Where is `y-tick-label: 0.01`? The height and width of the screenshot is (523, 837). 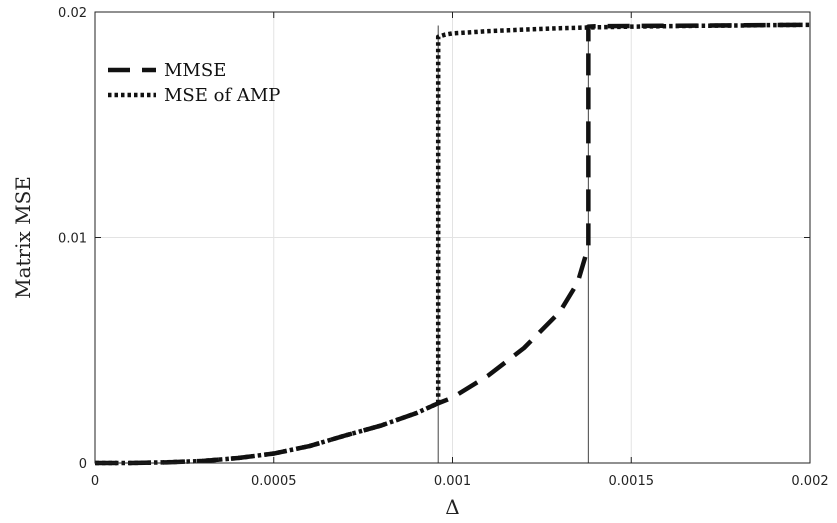 y-tick-label: 0.01 is located at coordinates (72, 239).